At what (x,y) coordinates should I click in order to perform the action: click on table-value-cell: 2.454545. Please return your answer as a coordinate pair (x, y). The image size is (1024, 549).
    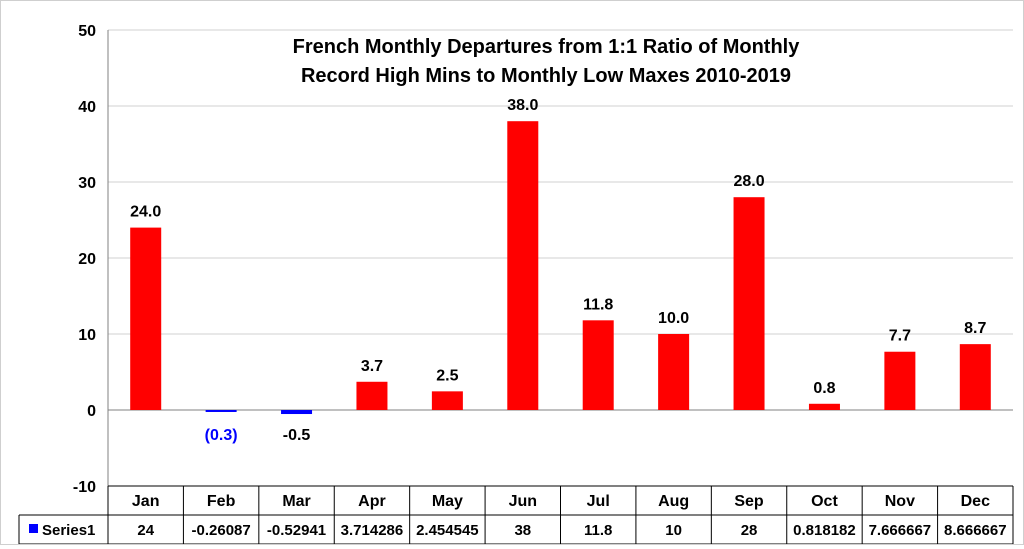
    Looking at the image, I should click on (447, 530).